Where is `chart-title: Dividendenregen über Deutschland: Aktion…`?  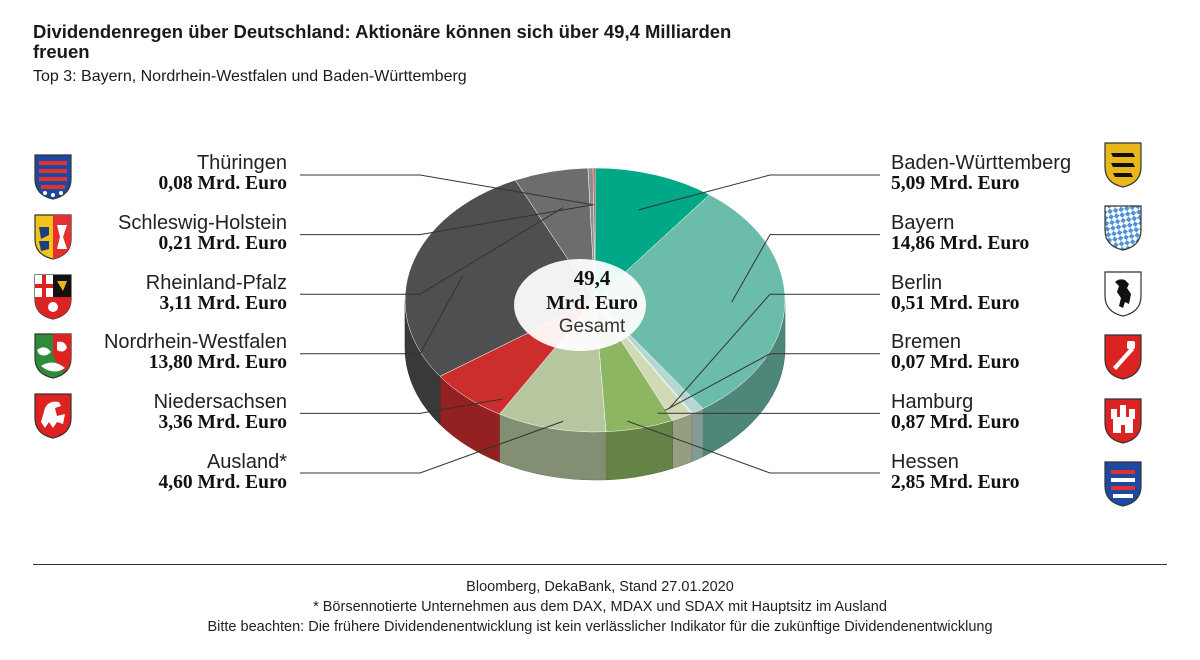
chart-title: Dividendenregen über Deutschland: Aktion… is located at coordinates (382, 41).